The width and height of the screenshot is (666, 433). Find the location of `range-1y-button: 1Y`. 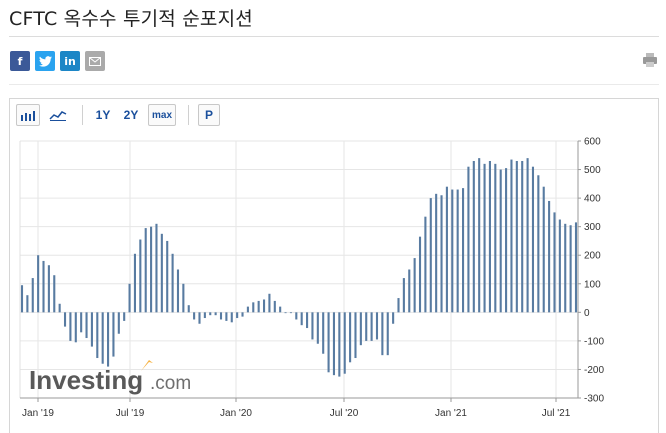

range-1y-button: 1Y is located at coordinates (103, 115).